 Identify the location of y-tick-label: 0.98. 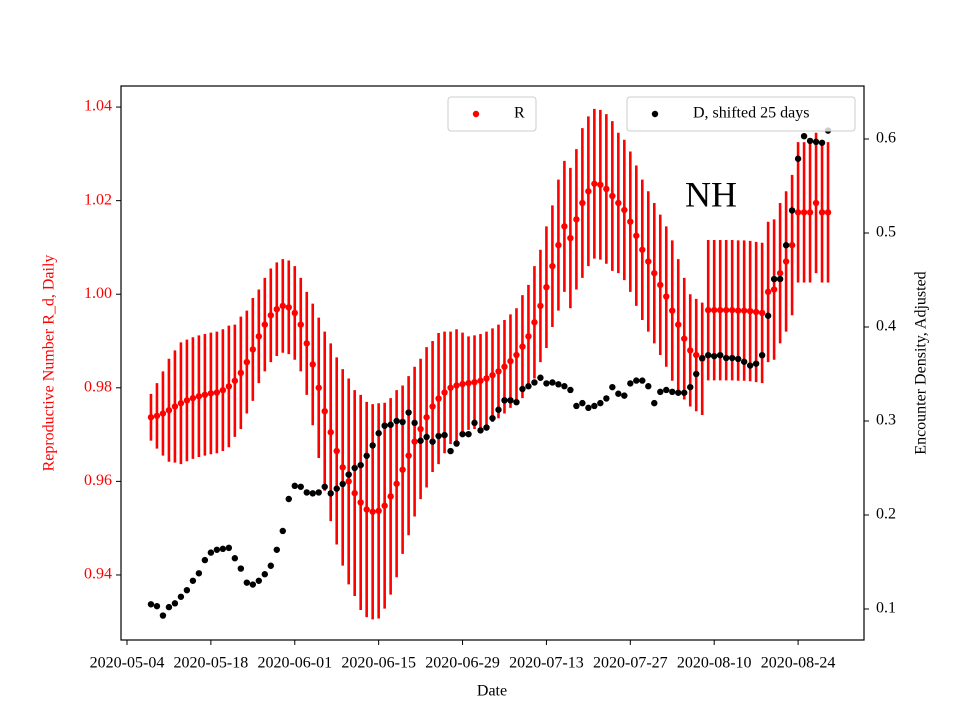
(98, 386).